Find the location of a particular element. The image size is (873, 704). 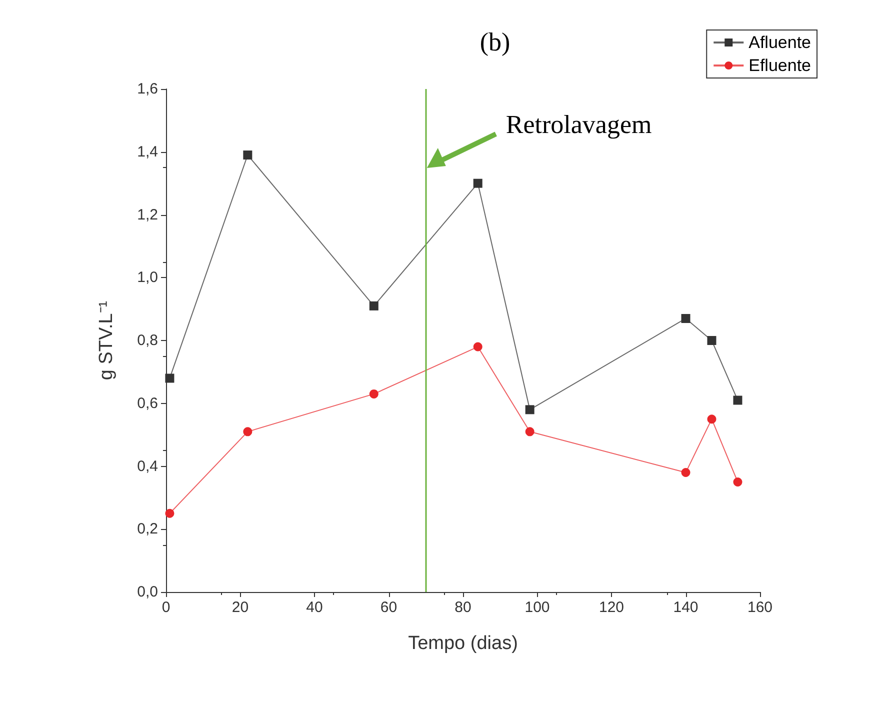

y-tick-label: 1,4 is located at coordinates (147, 151).